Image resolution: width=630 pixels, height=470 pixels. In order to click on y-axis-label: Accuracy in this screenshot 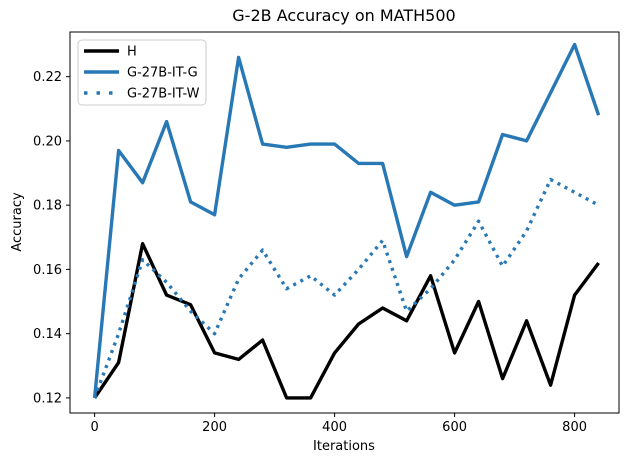, I will do `click(17, 222)`.